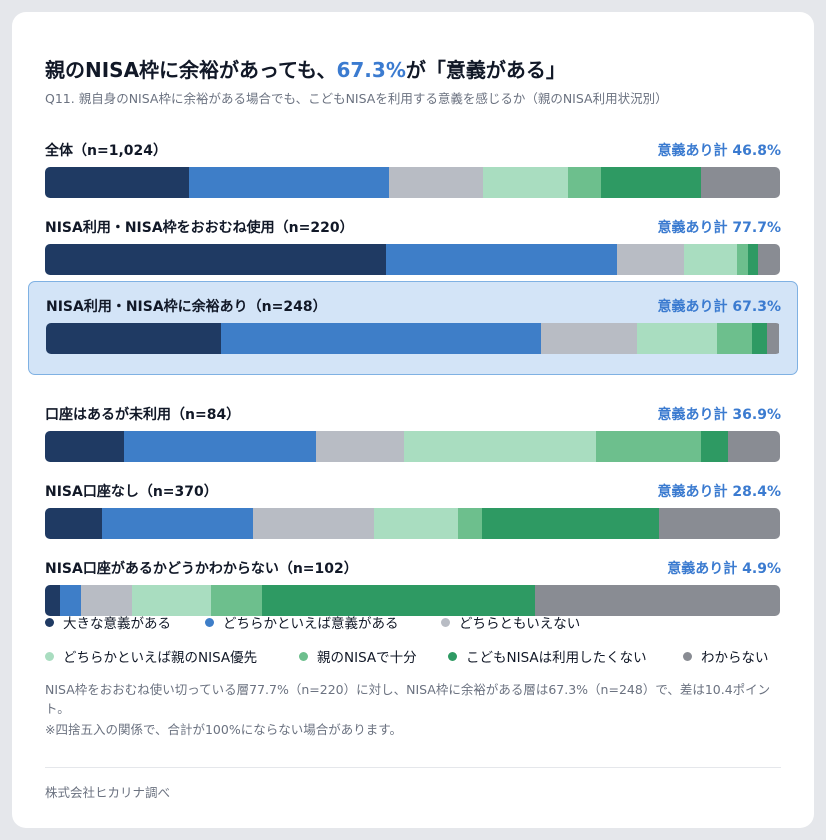  What do you see at coordinates (719, 151) in the screenshot?
I see `row-total-label: 意義あり計 46.8%` at bounding box center [719, 151].